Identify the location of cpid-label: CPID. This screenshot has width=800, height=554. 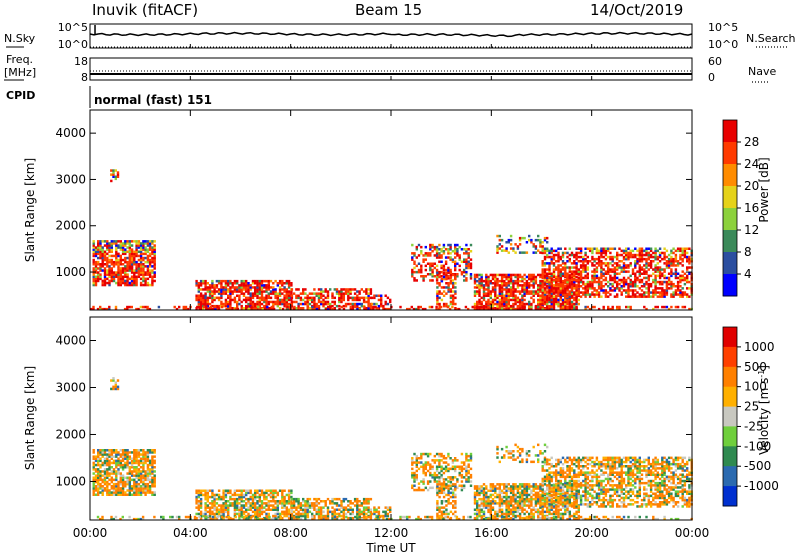
(20, 95).